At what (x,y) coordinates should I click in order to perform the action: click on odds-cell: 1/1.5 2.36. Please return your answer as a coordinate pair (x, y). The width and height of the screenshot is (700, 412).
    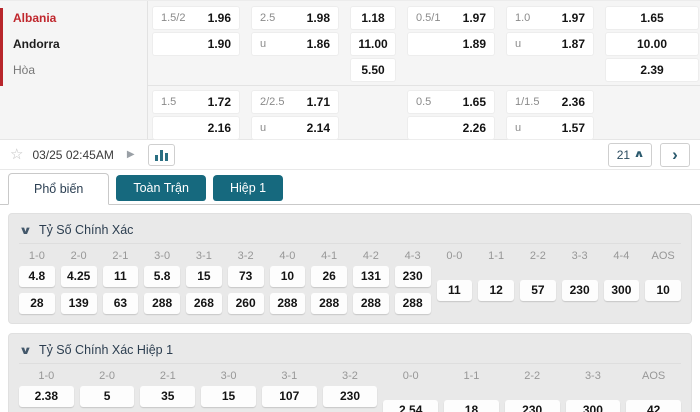
    Looking at the image, I should click on (550, 102).